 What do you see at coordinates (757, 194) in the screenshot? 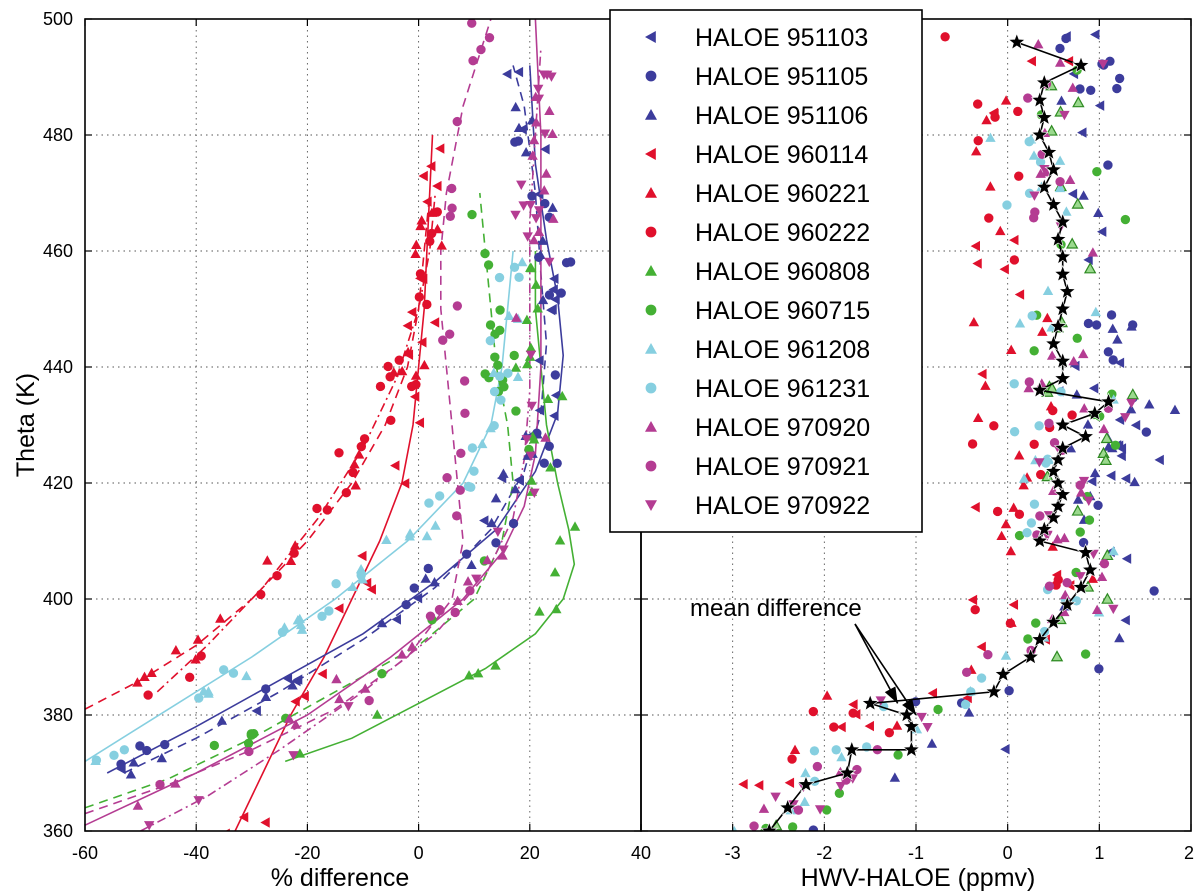
I see `legend-entry: HALOE 960221` at bounding box center [757, 194].